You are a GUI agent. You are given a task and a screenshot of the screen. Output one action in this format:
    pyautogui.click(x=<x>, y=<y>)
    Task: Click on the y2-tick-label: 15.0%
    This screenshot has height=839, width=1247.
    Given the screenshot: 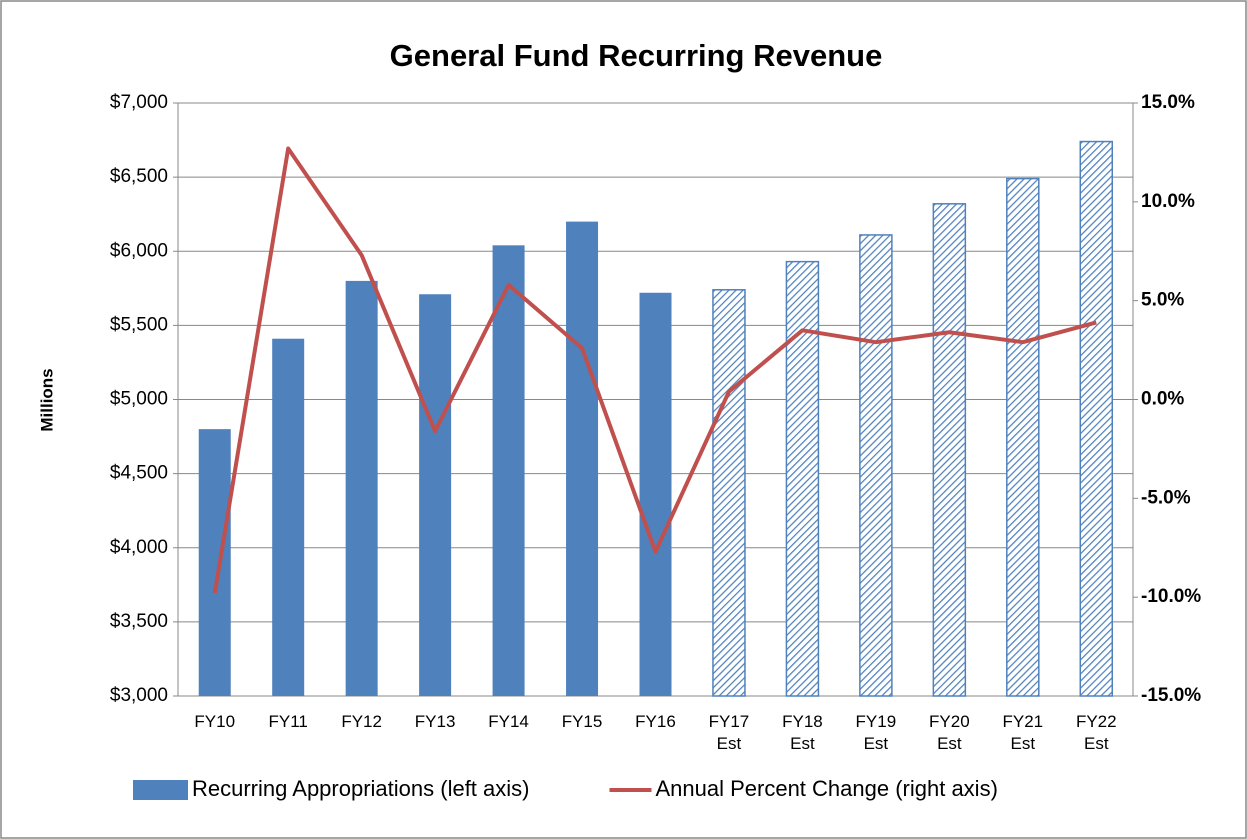 What is the action you would take?
    pyautogui.click(x=1168, y=102)
    